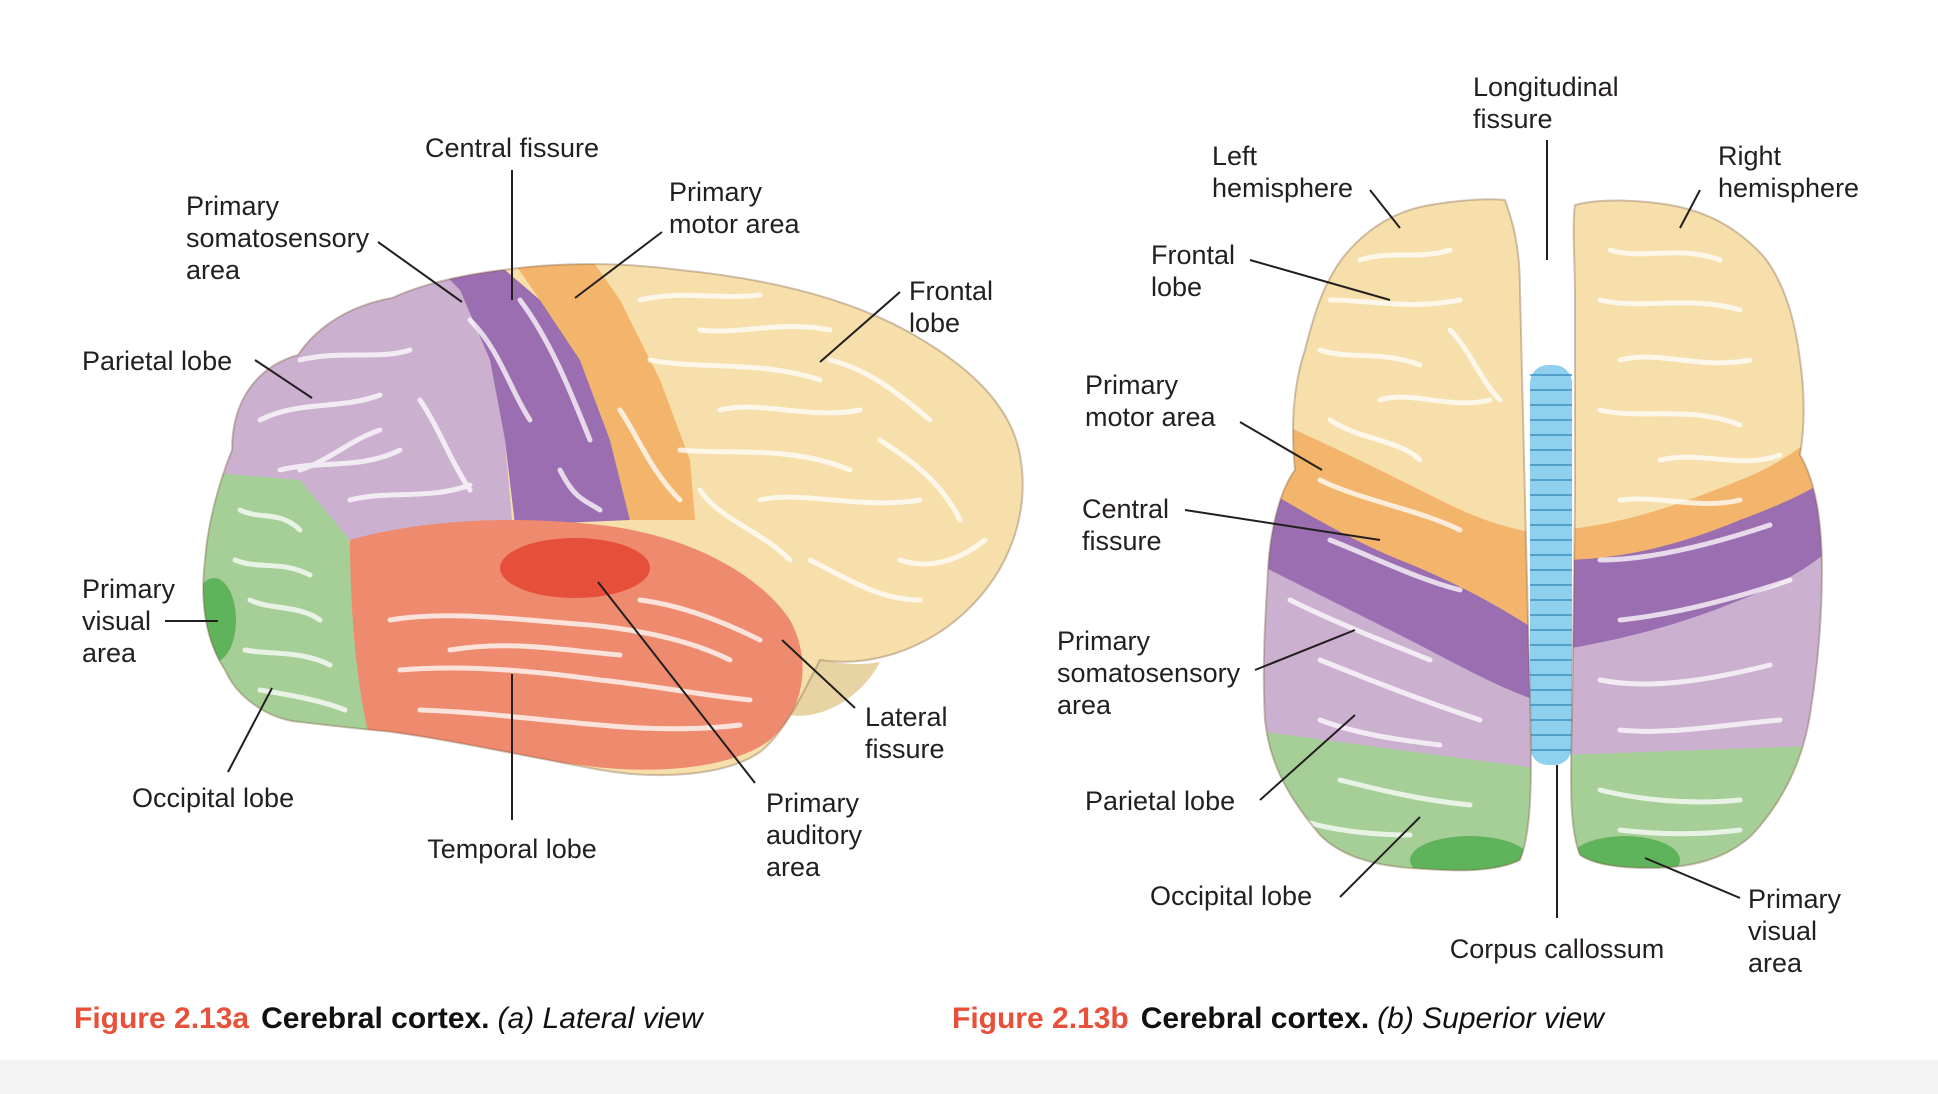 This screenshot has height=1094, width=1938. What do you see at coordinates (1282, 172) in the screenshot?
I see `label-left-hemisphere-b: Left hemisphere` at bounding box center [1282, 172].